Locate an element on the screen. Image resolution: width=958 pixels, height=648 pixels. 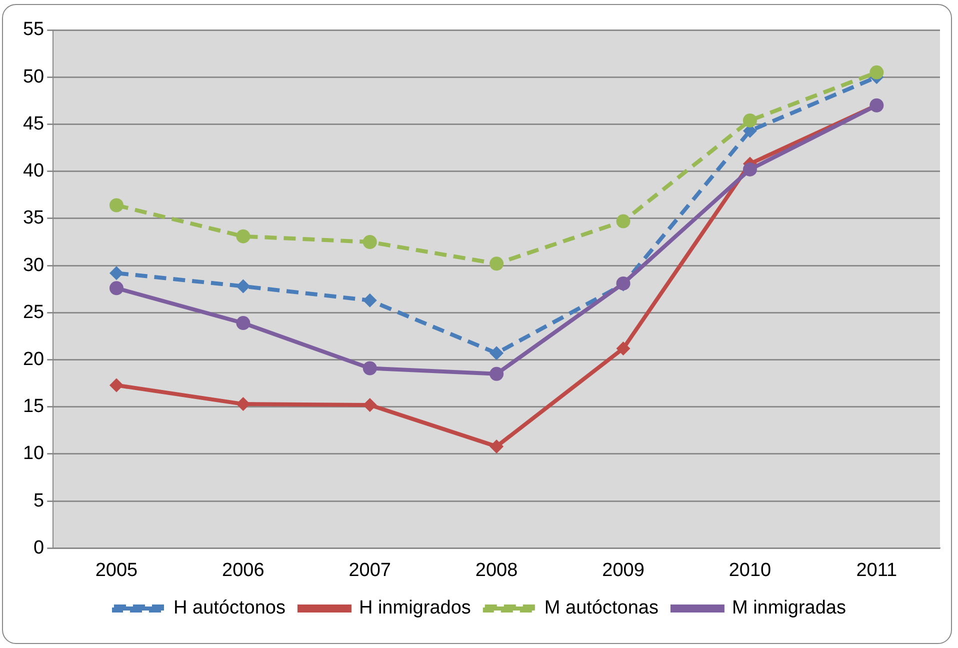
legend-label: H inmigrados is located at coordinates (414, 608).